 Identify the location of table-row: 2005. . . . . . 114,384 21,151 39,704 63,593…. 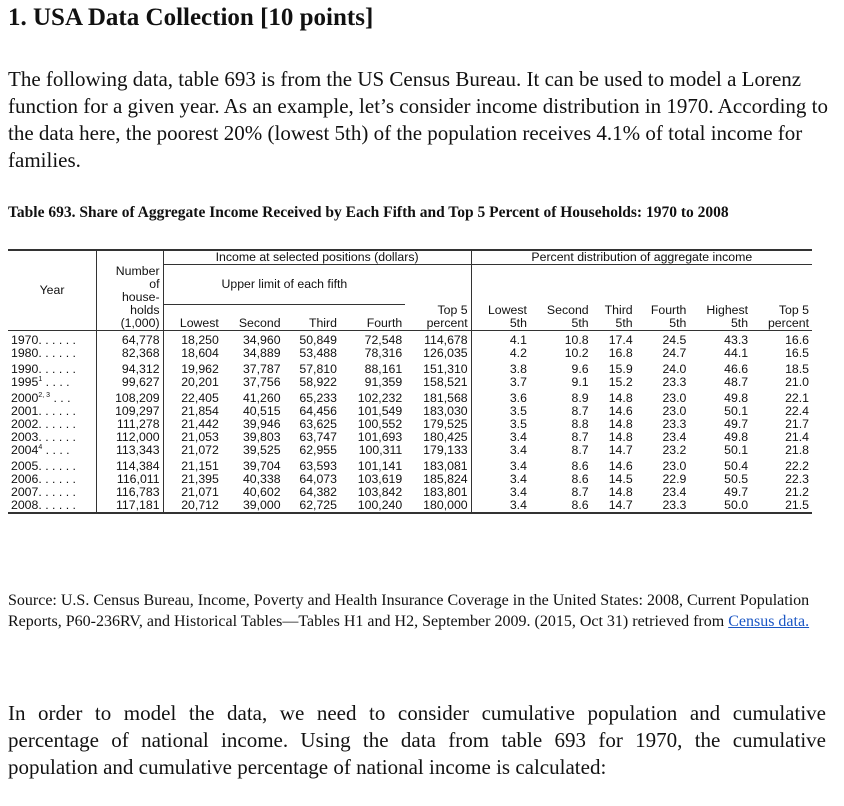
(410, 465).